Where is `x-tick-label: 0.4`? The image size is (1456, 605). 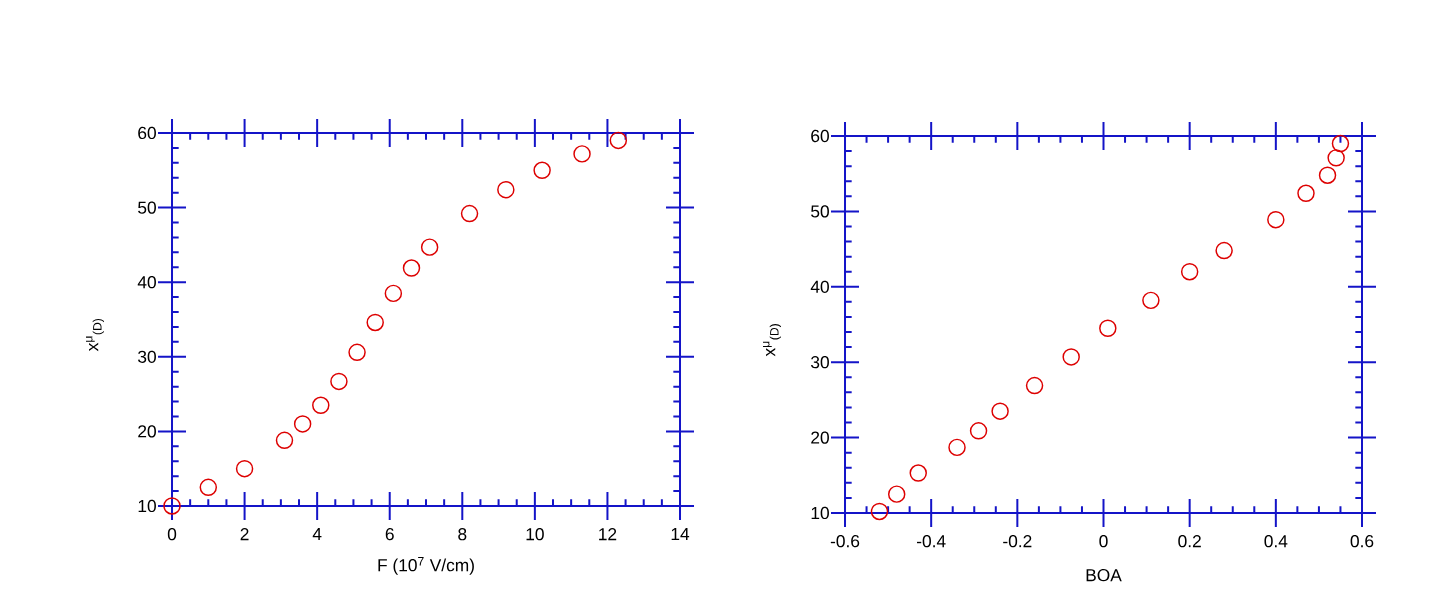
x-tick-label: 0.4 is located at coordinates (1276, 541).